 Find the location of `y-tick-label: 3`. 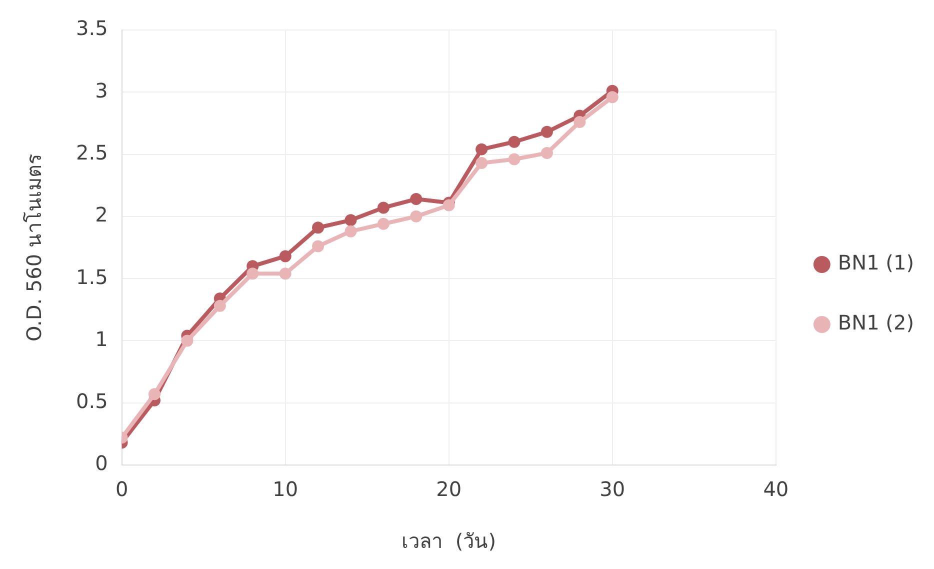

y-tick-label: 3 is located at coordinates (101, 90).